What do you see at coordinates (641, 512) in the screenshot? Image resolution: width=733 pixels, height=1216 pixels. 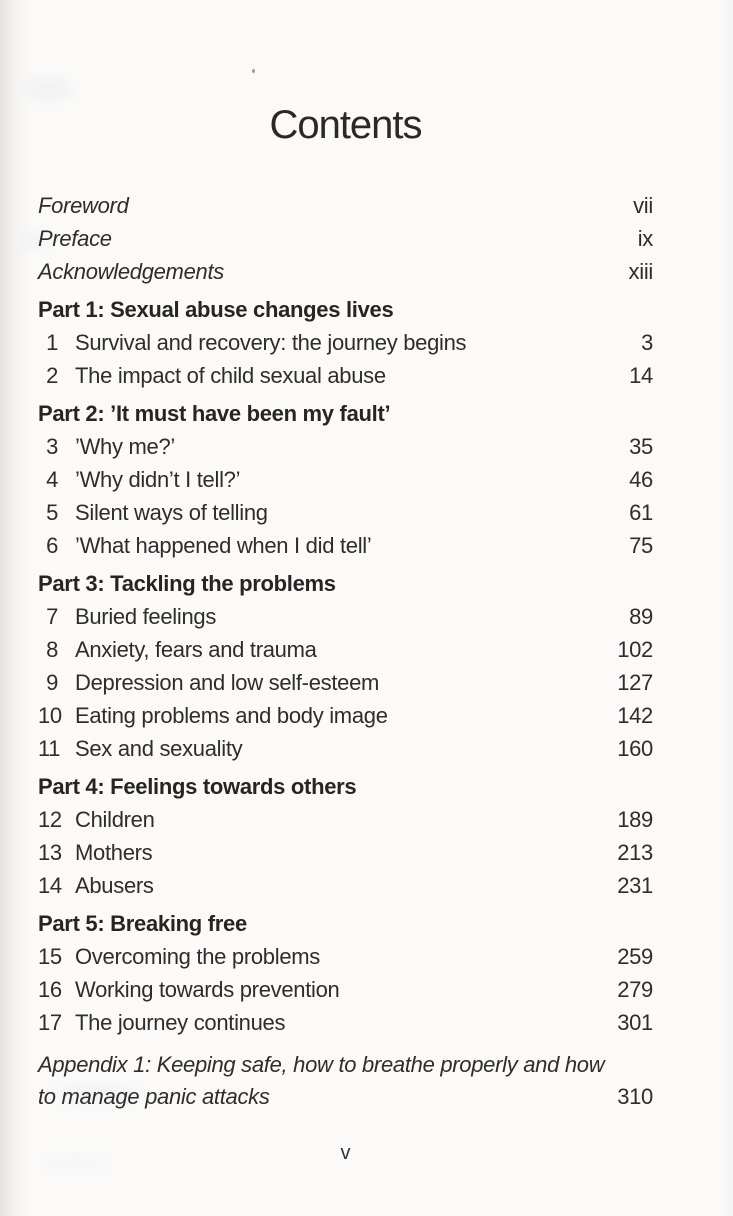 I see `chapter-page-number: 61` at bounding box center [641, 512].